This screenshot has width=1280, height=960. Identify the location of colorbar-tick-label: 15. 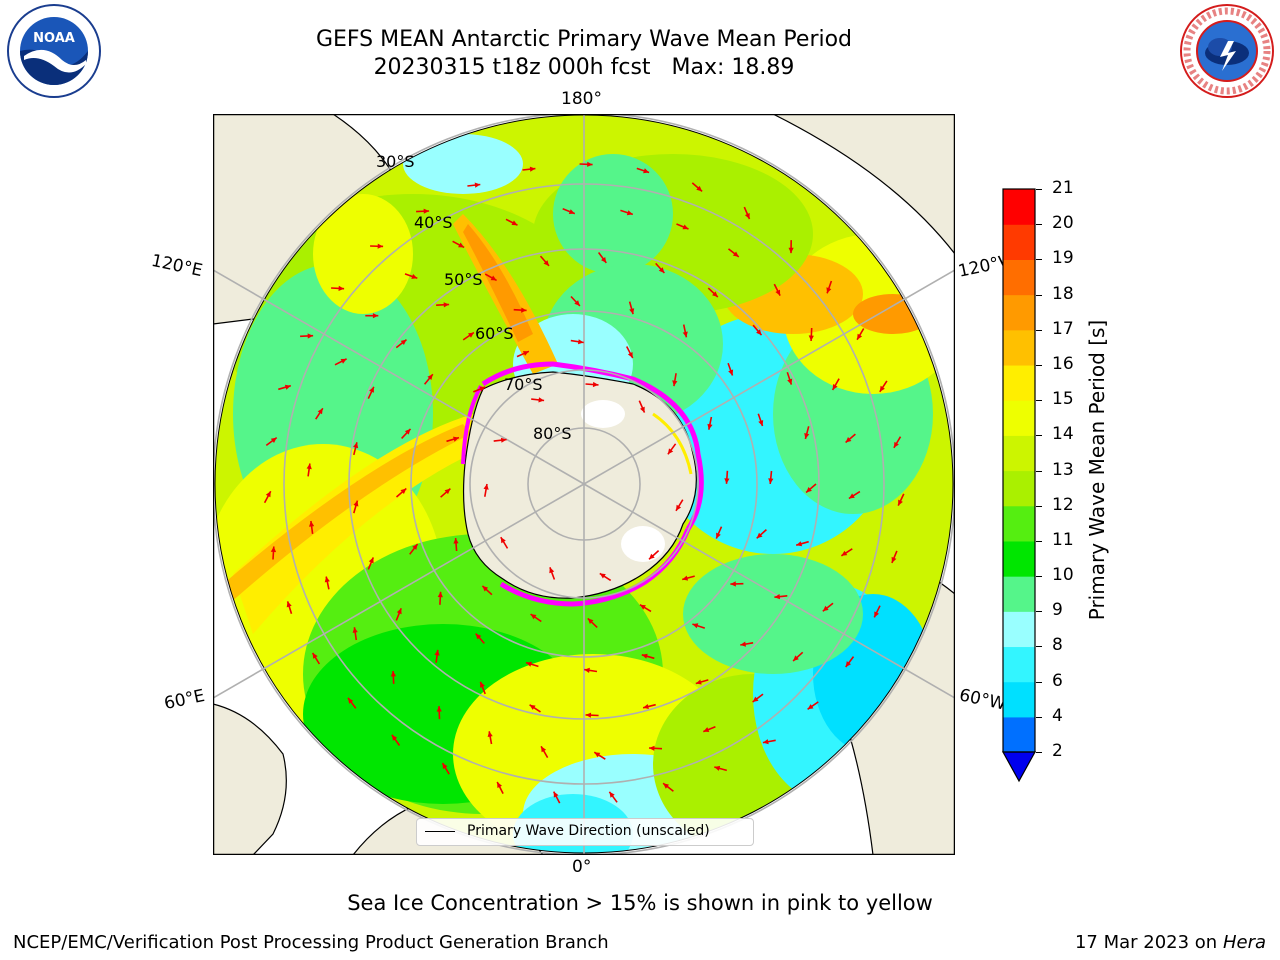
(1063, 399).